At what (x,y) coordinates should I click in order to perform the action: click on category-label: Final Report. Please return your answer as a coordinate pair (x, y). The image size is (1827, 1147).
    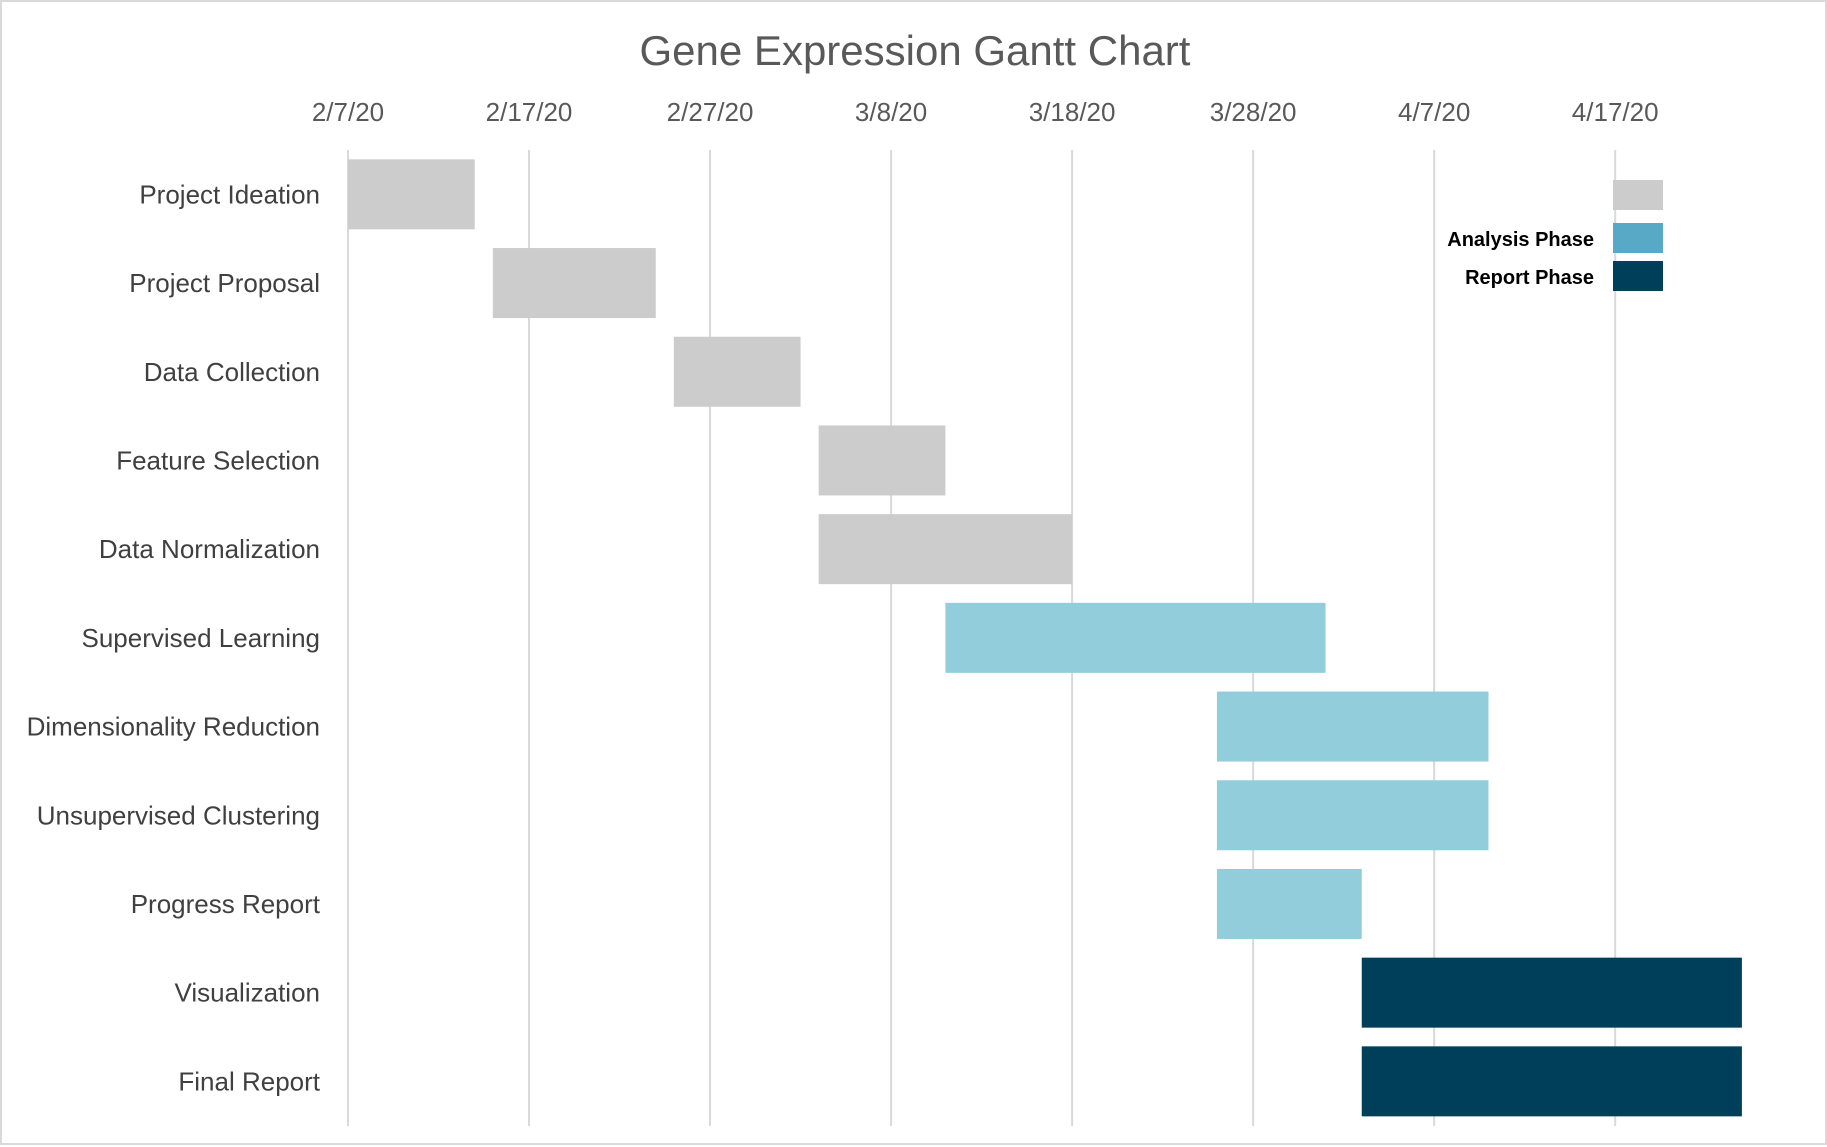
    Looking at the image, I should click on (249, 1081).